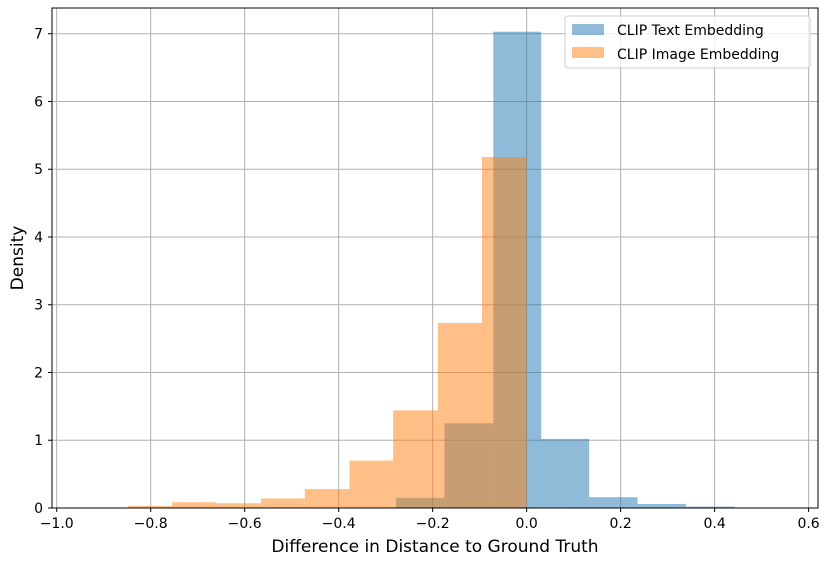 Image resolution: width=830 pixels, height=562 pixels. Describe the element at coordinates (245, 524) in the screenshot. I see `x-tick-label: −0.6` at that location.